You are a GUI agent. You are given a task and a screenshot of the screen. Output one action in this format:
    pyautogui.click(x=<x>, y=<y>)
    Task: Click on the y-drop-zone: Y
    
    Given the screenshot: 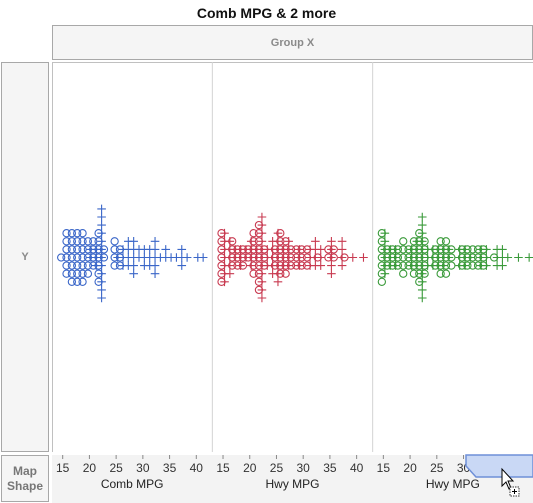 What is the action you would take?
    pyautogui.click(x=25, y=257)
    